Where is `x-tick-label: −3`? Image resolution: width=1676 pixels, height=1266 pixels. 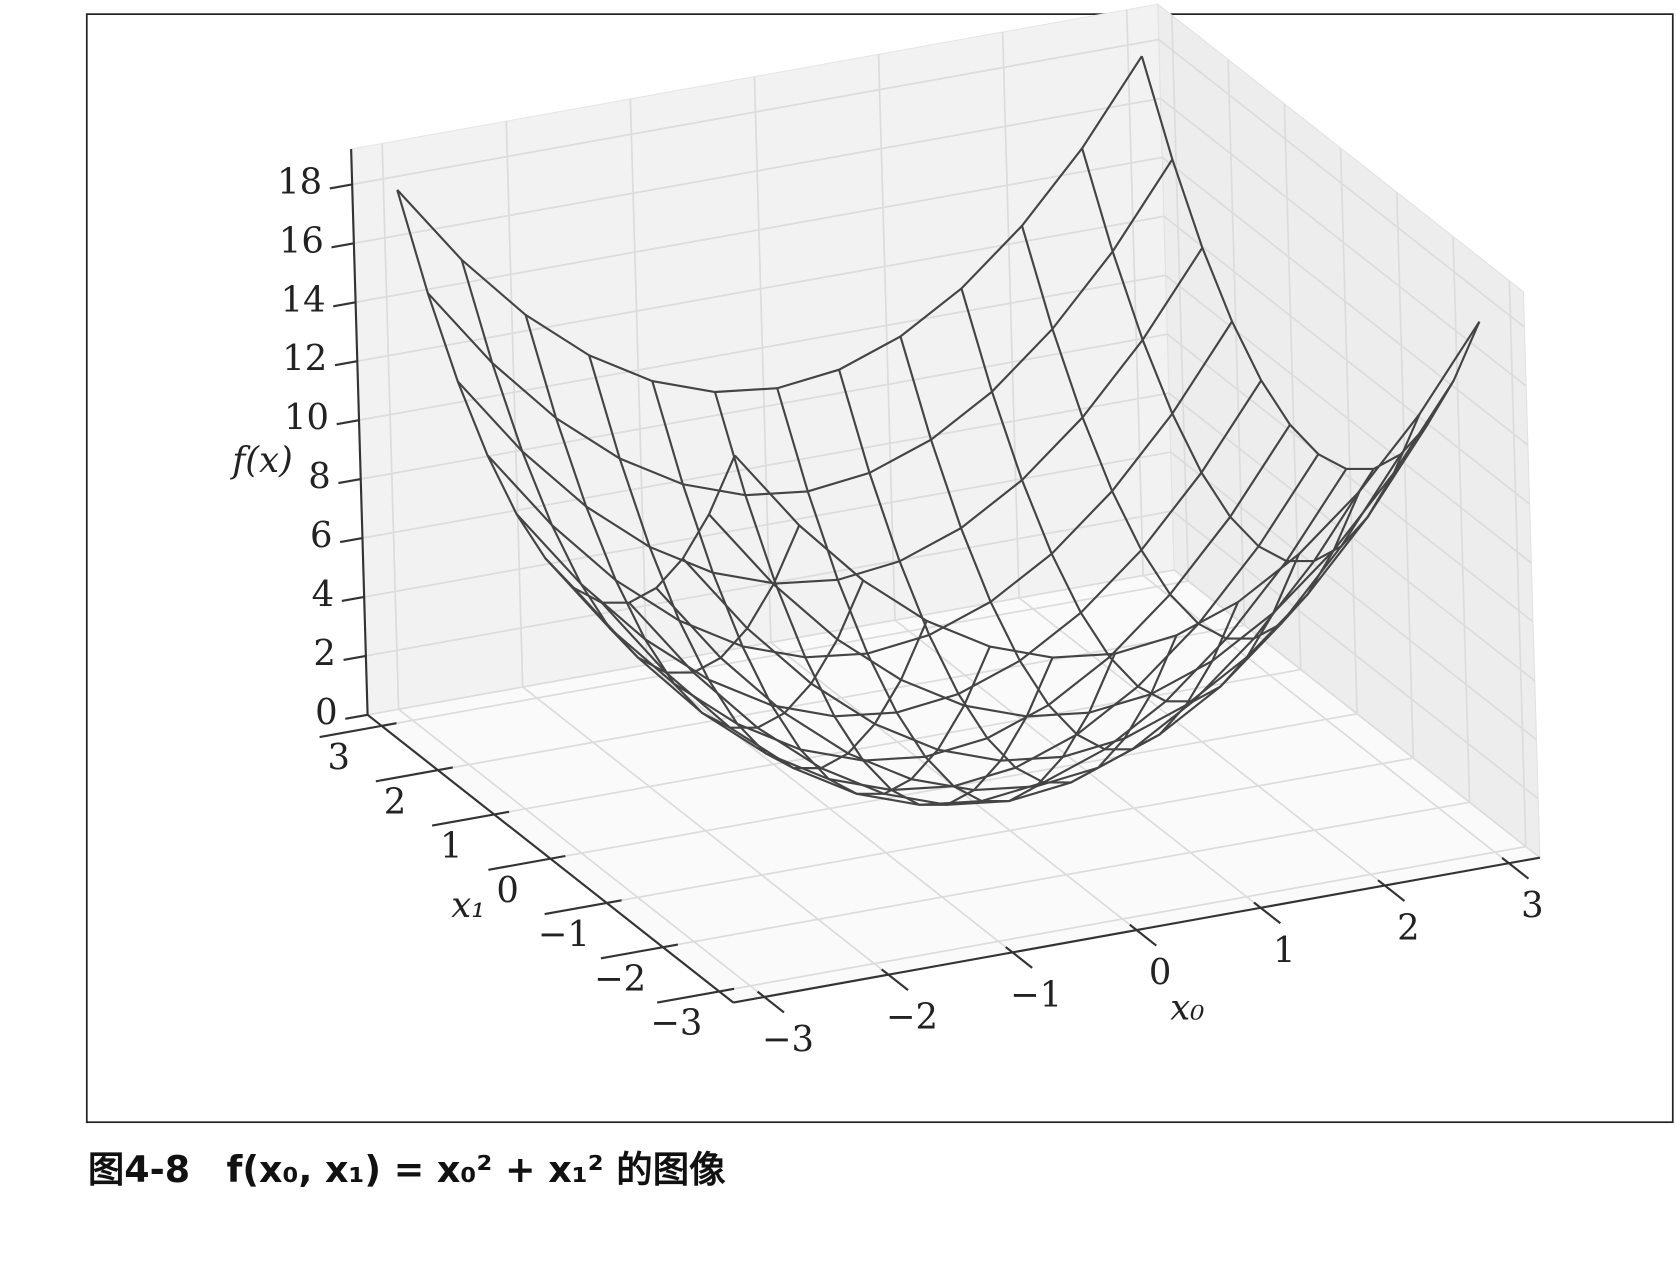 x-tick-label: −3 is located at coordinates (788, 1039).